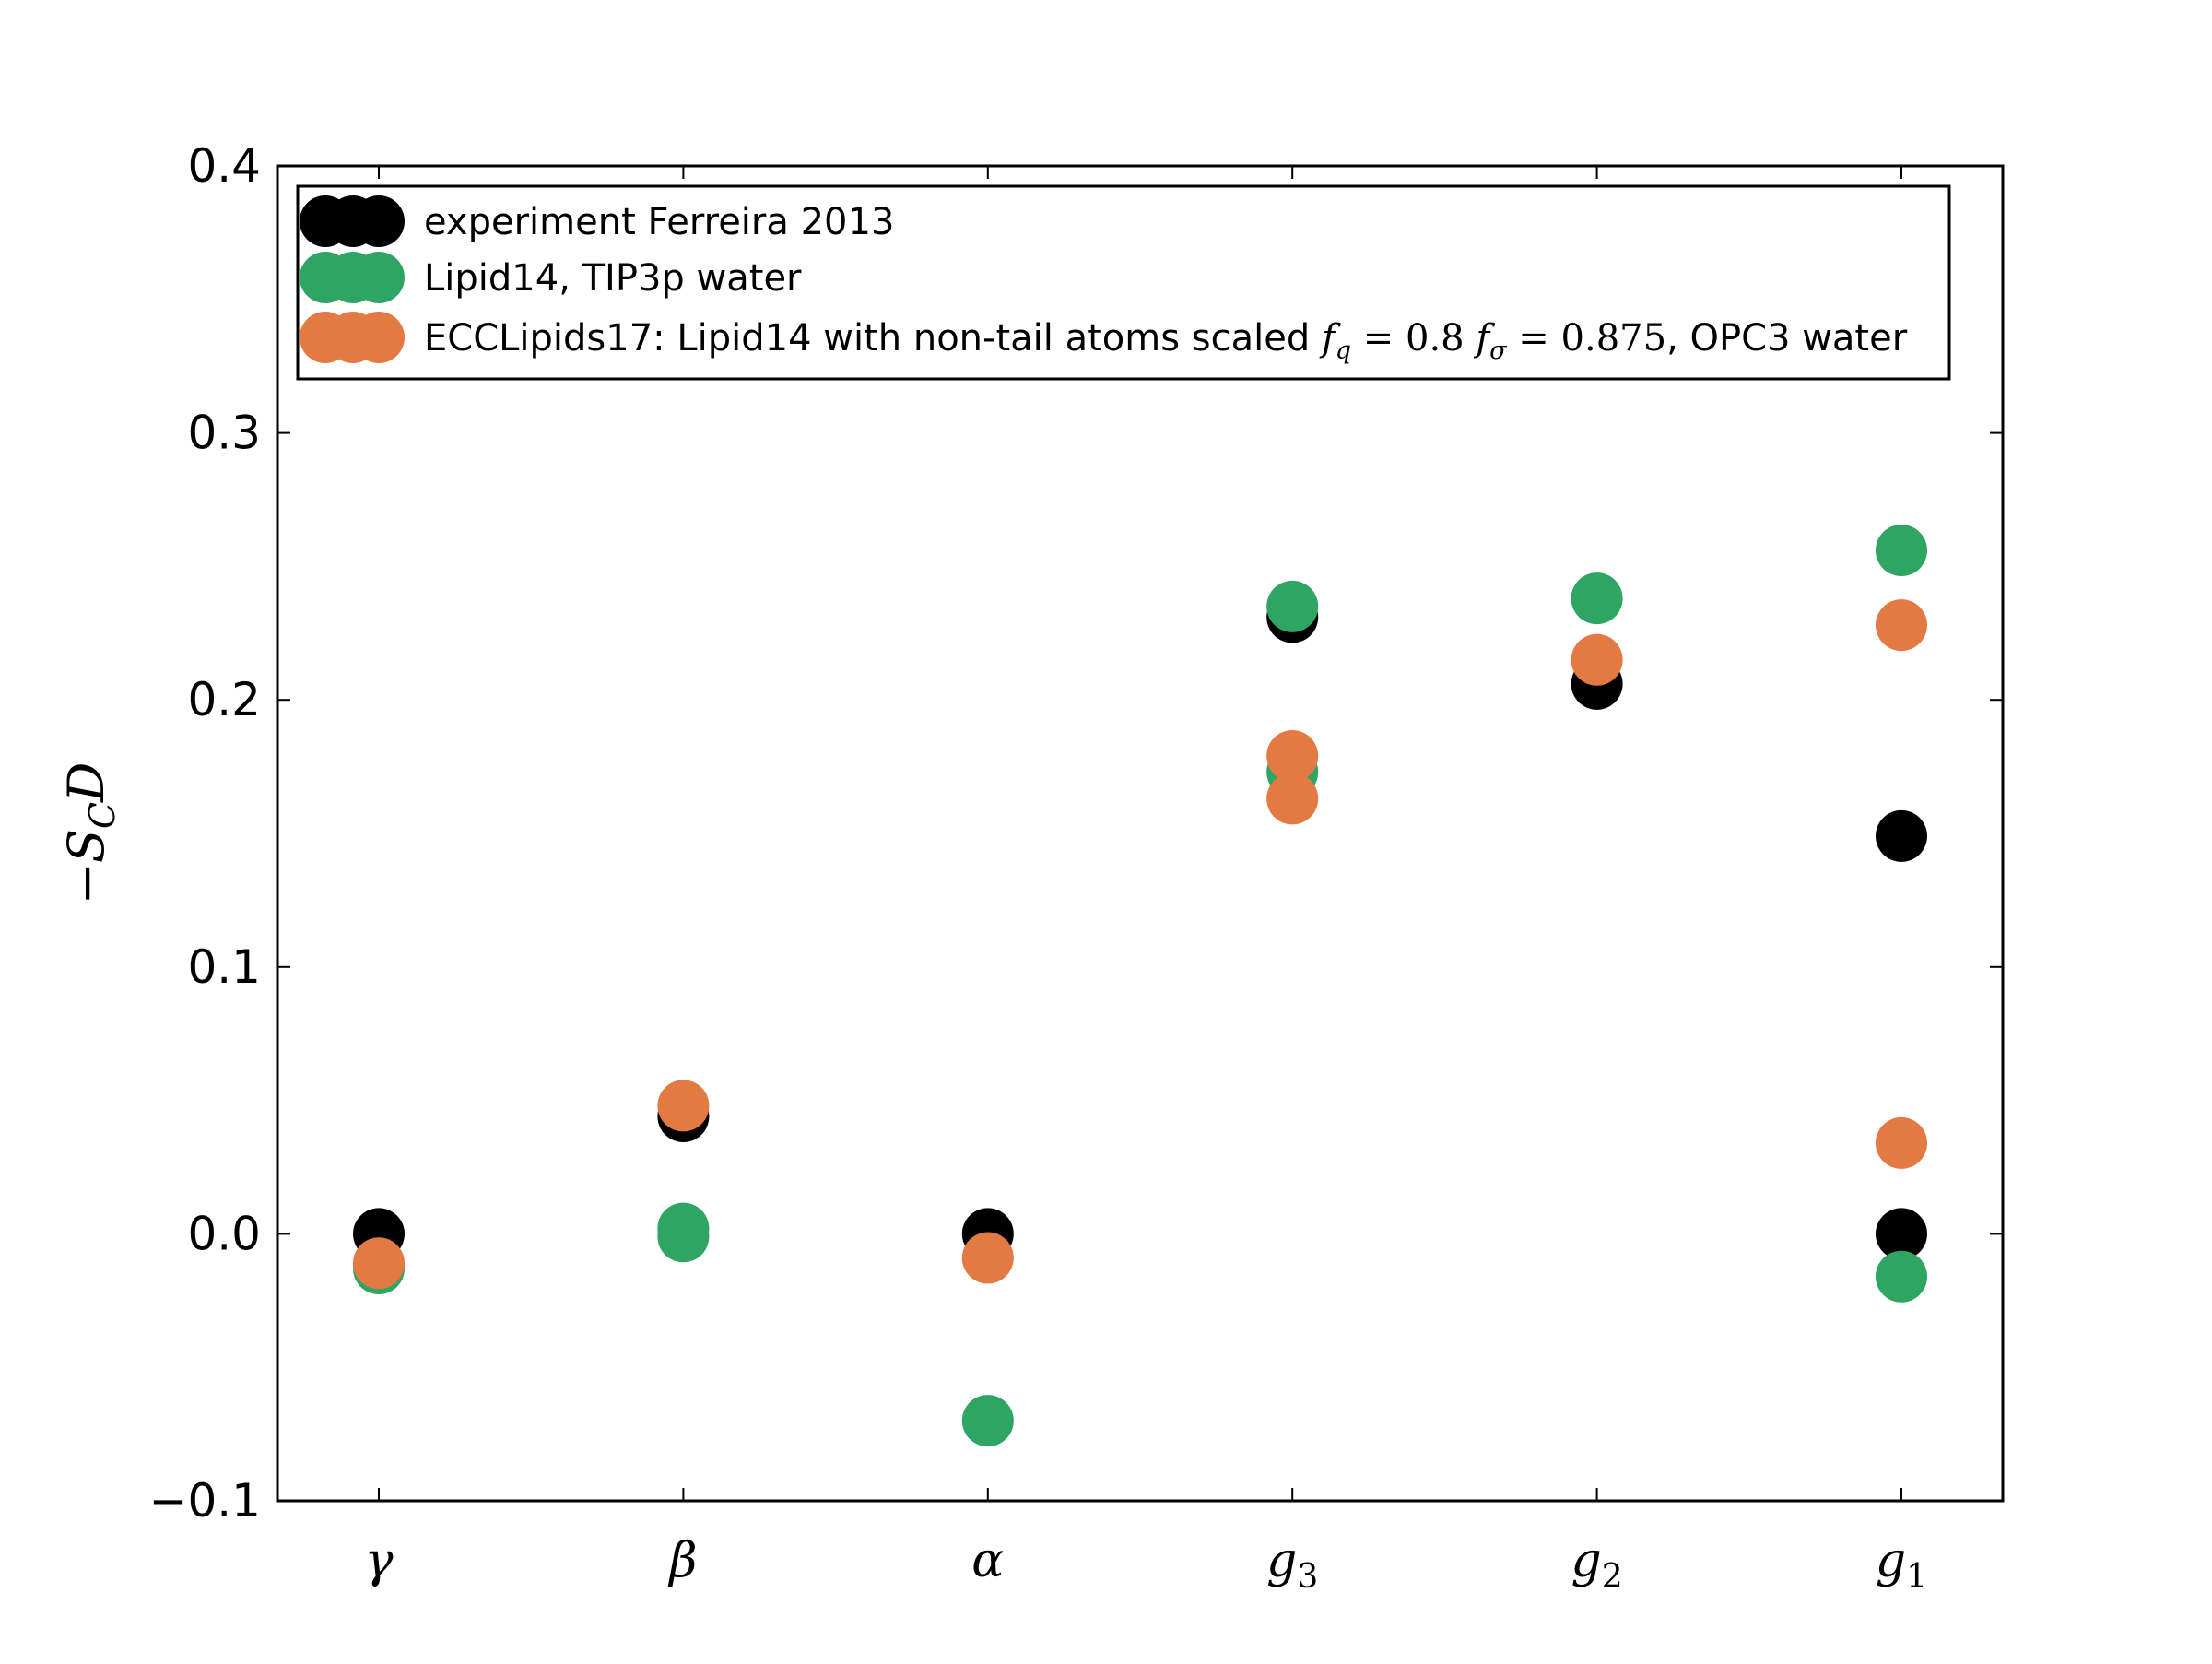 This screenshot has width=2212, height=1664. What do you see at coordinates (1901, 1564) in the screenshot?
I see `xtick-label: g1` at bounding box center [1901, 1564].